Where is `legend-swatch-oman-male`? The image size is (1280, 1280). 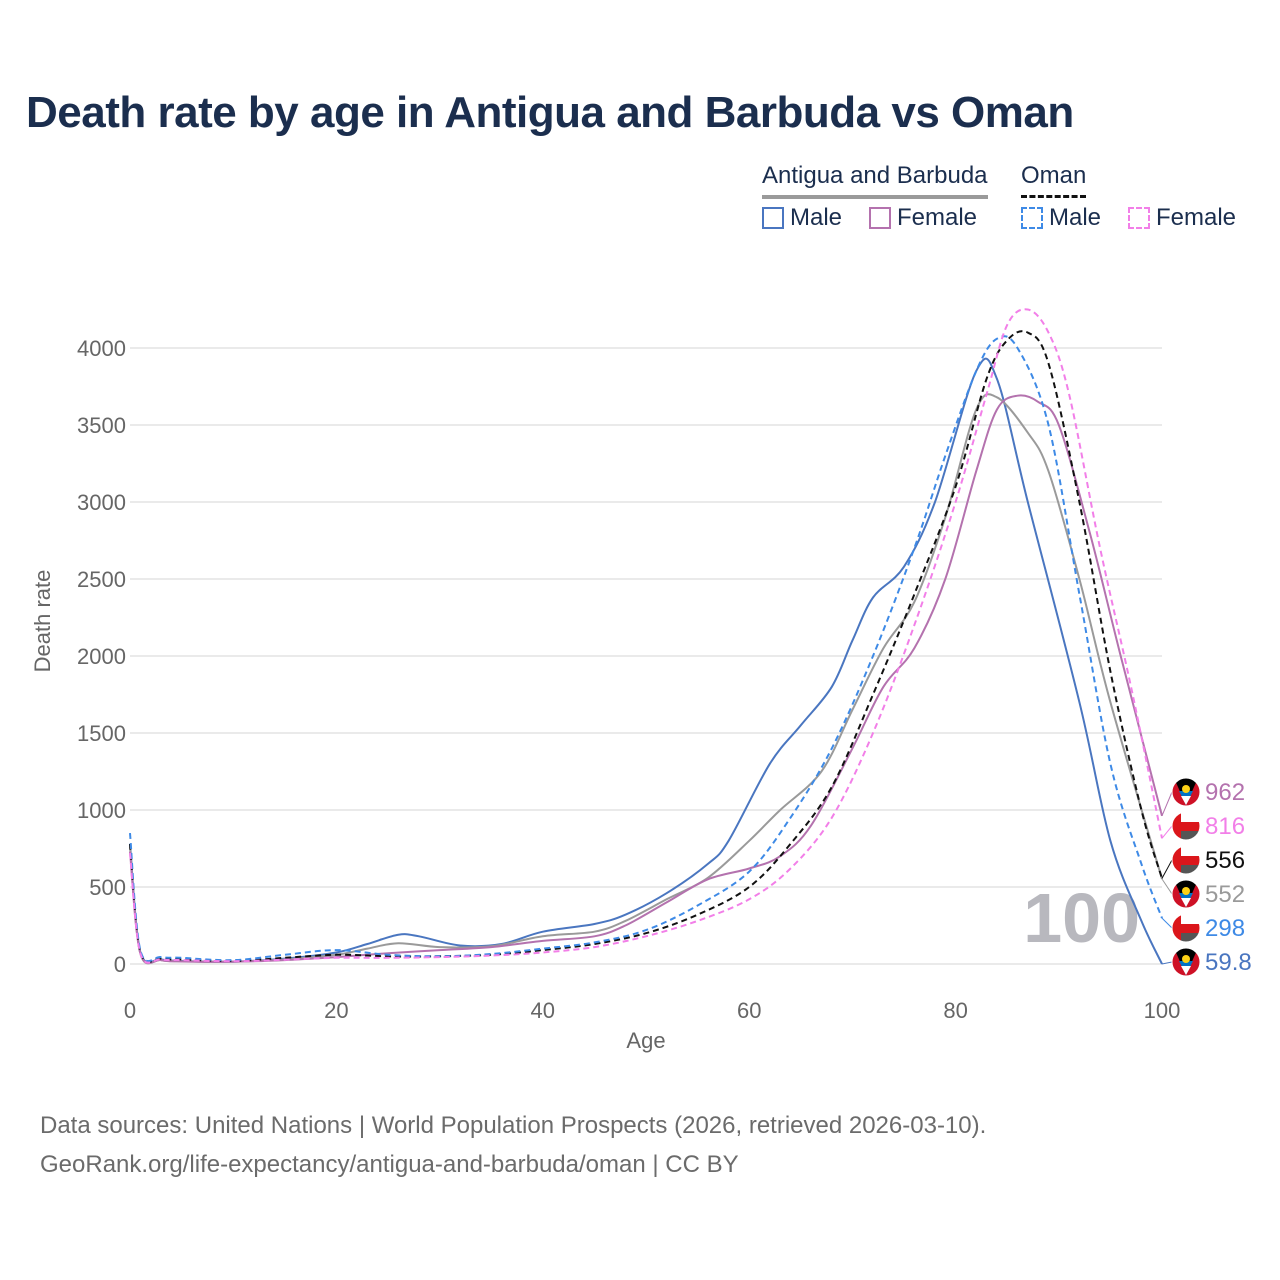
legend-swatch-oman-male is located at coordinates (1032, 218).